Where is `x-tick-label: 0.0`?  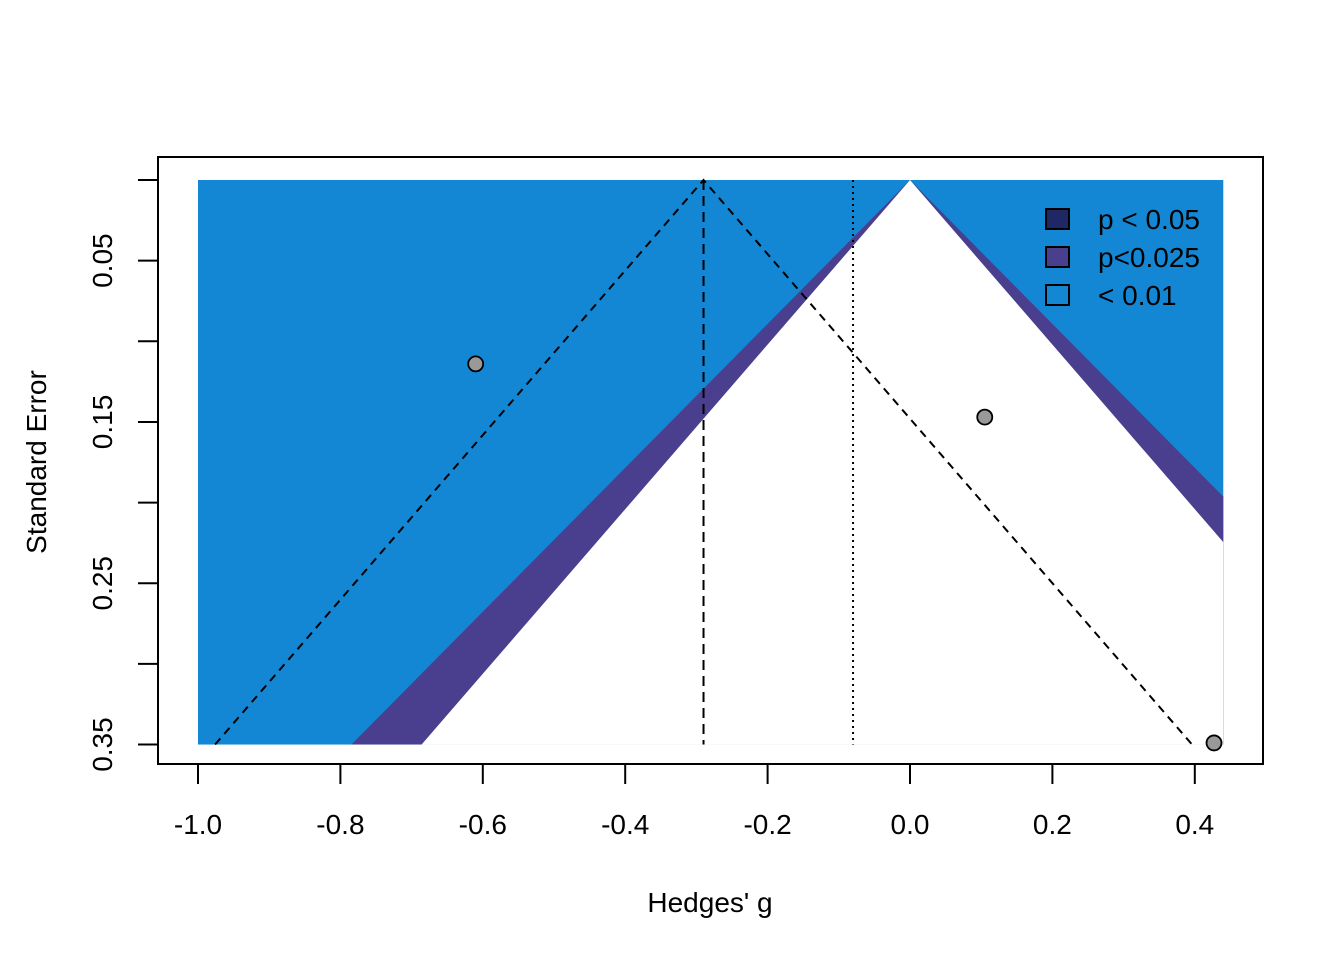 x-tick-label: 0.0 is located at coordinates (910, 824).